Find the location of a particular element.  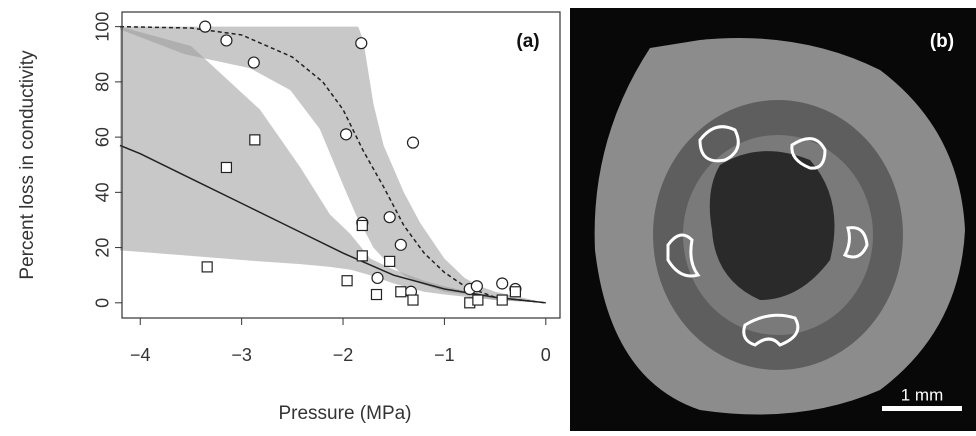

y-tick-label: 40 is located at coordinates (103, 192).